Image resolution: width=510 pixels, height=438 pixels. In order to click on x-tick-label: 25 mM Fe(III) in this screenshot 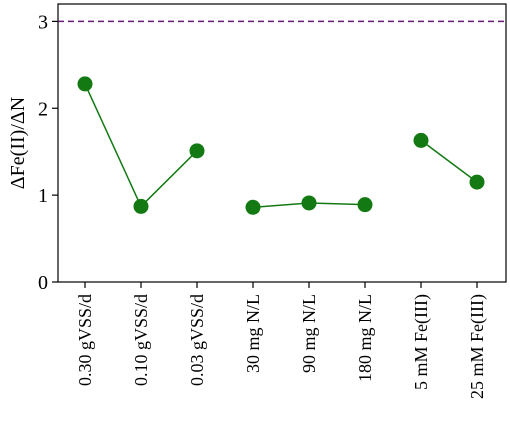, I will do `click(477, 346)`.